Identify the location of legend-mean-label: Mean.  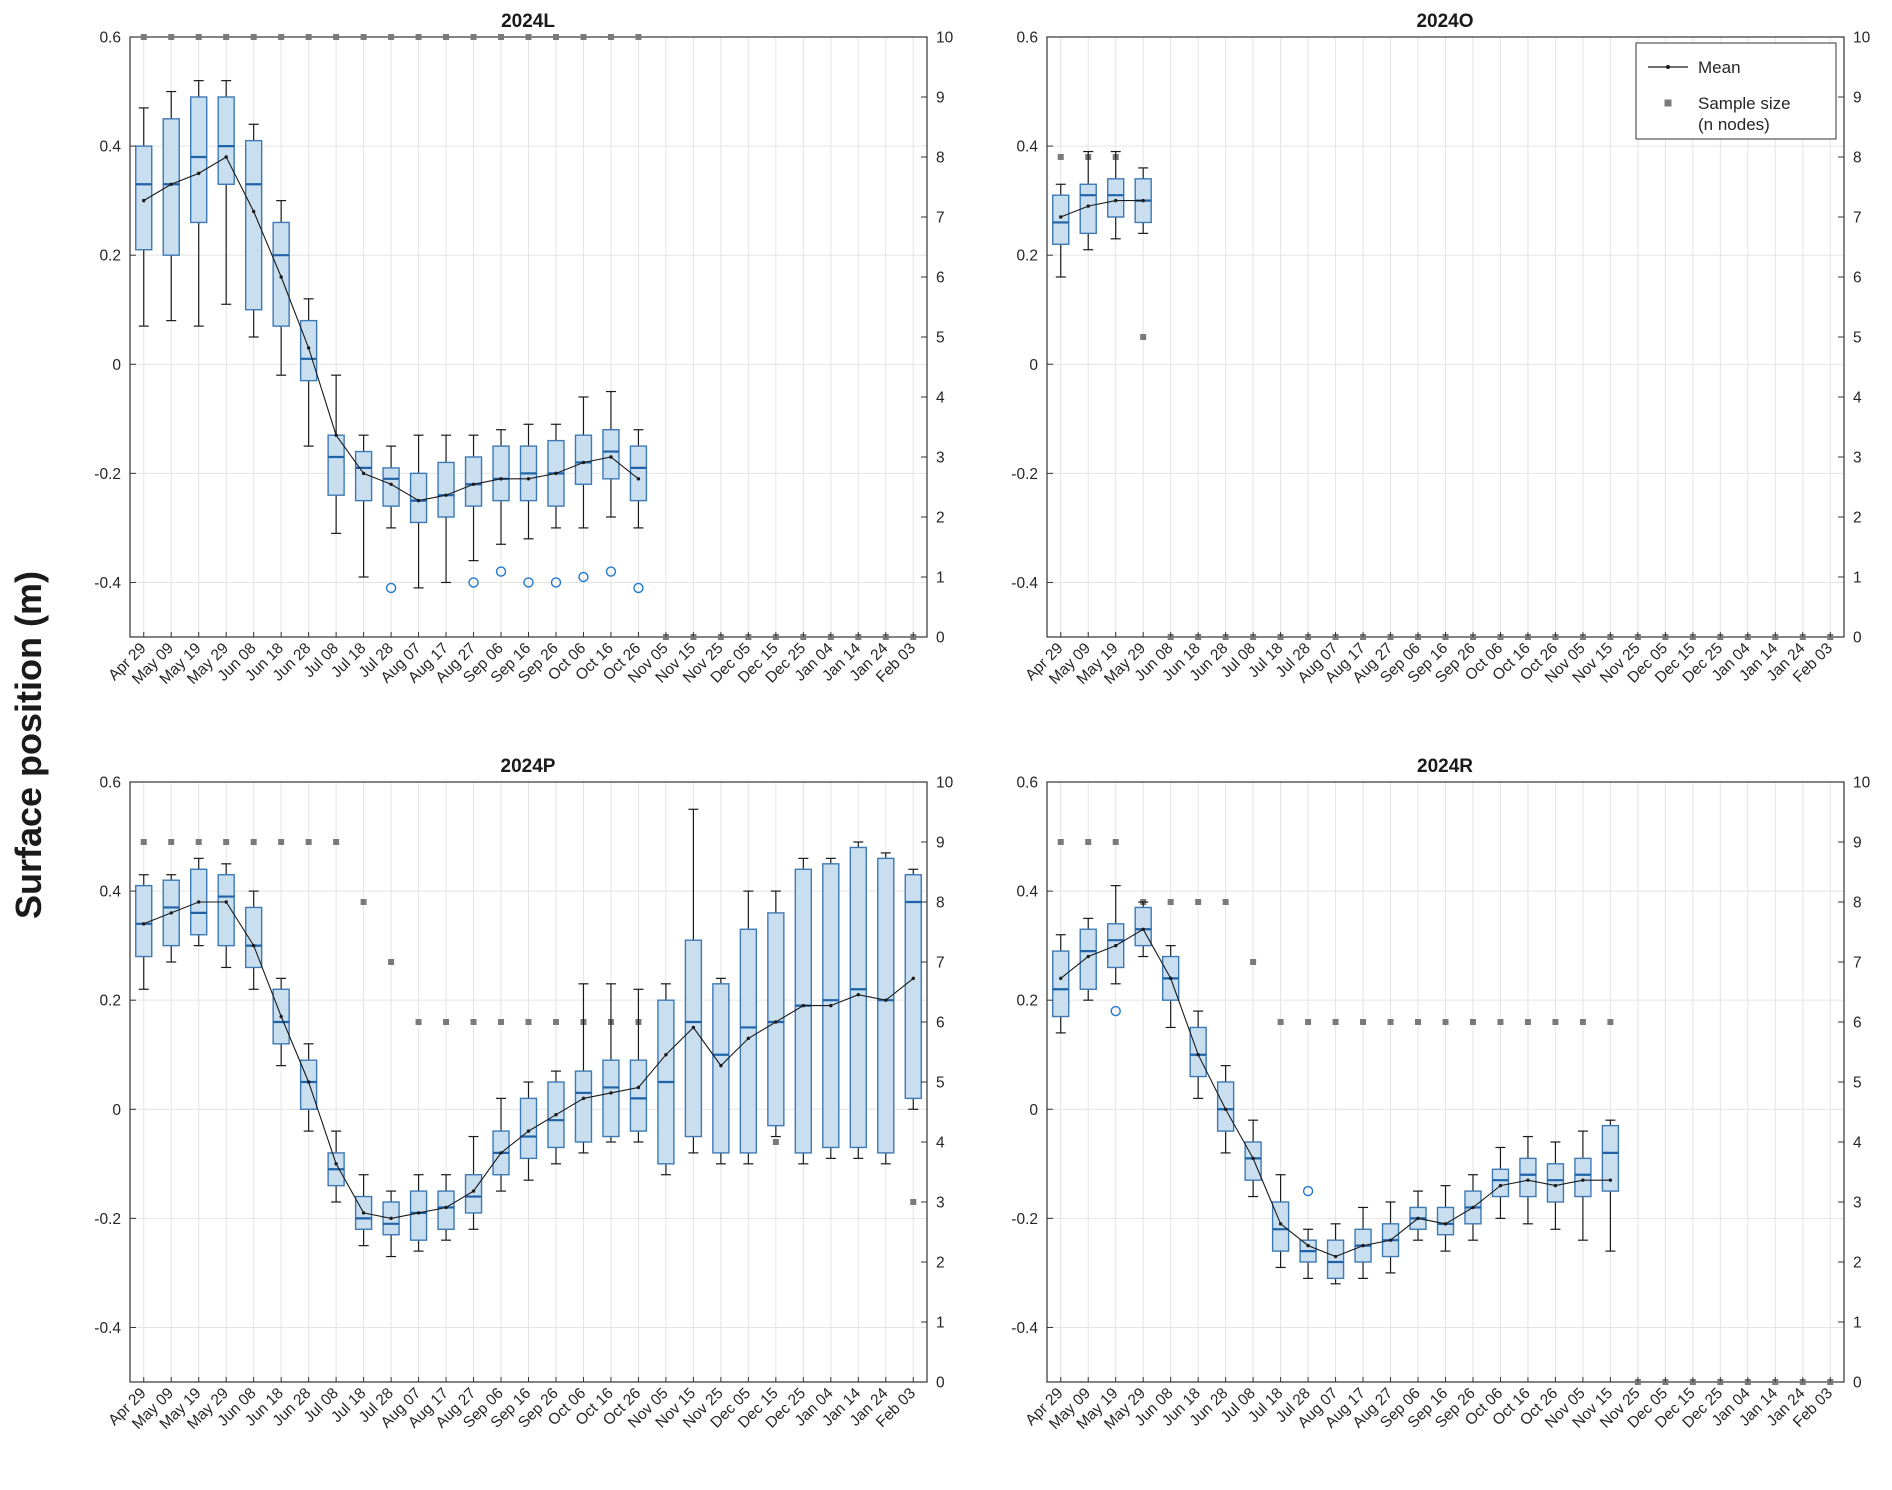
(1719, 67).